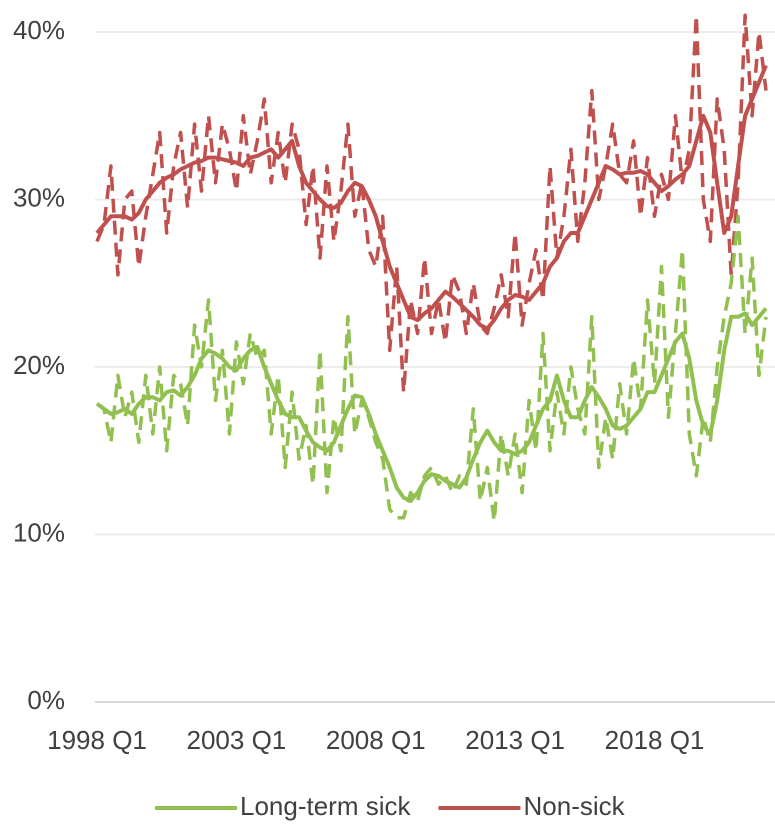 The image size is (775, 826). I want to click on legend-label: Long-term sick, so click(325, 806).